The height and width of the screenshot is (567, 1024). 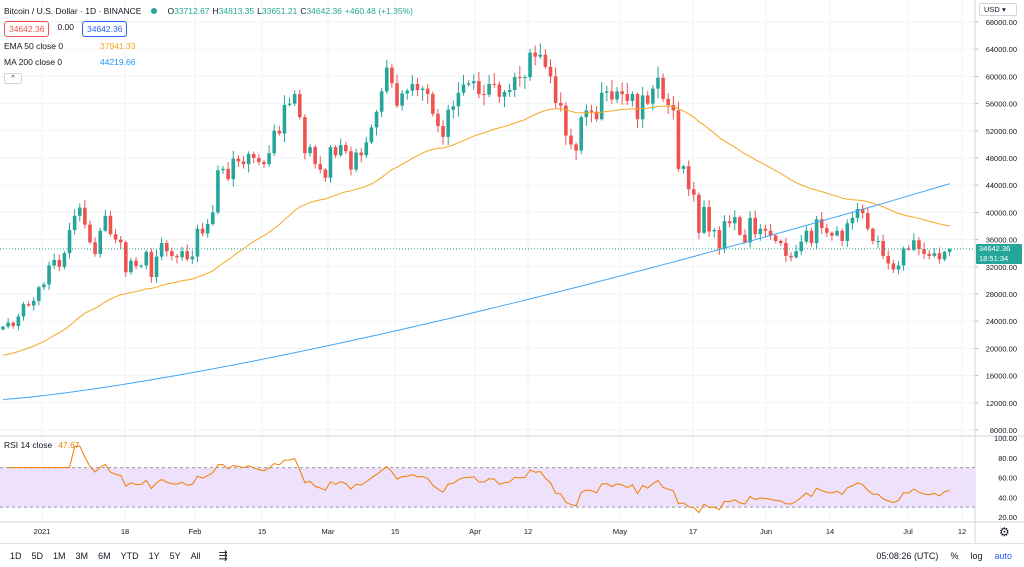 What do you see at coordinates (105, 28) in the screenshot?
I see `buy-price-button: 34642.36` at bounding box center [105, 28].